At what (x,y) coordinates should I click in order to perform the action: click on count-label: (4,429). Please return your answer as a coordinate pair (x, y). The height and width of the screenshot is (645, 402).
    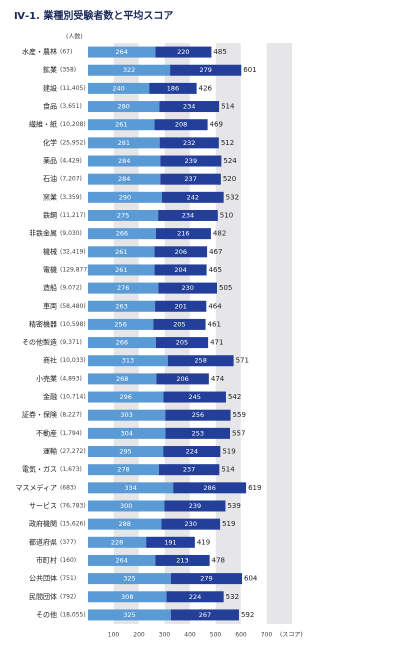
    Looking at the image, I should click on (71, 161).